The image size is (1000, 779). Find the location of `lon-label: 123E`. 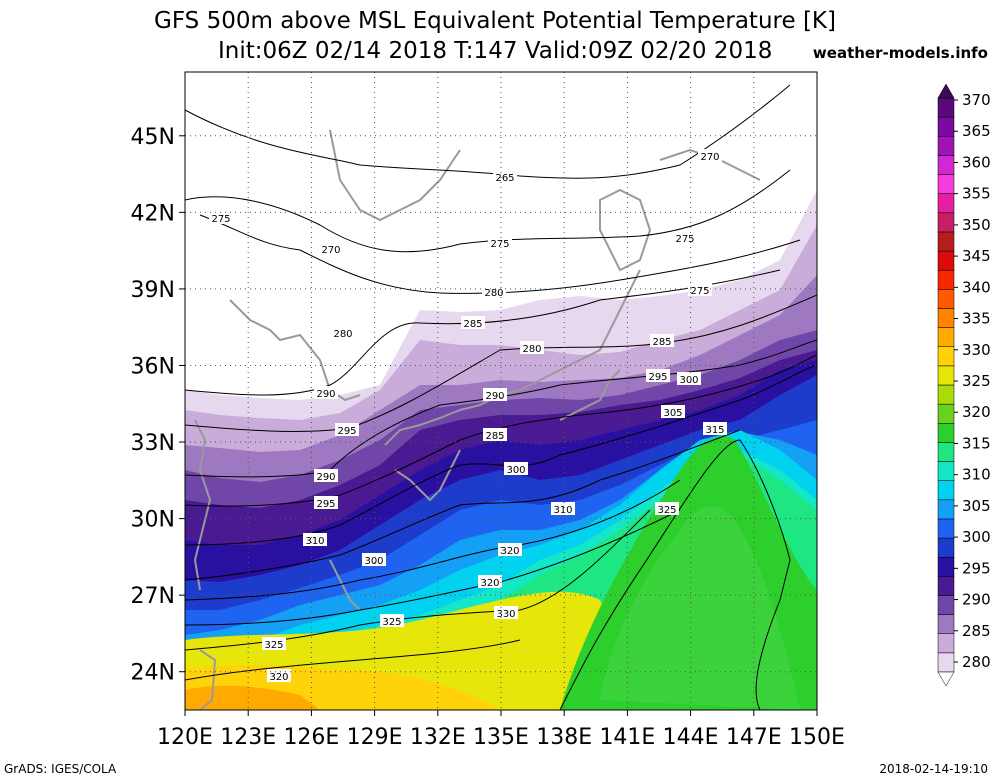

lon-label: 123E is located at coordinates (248, 737).